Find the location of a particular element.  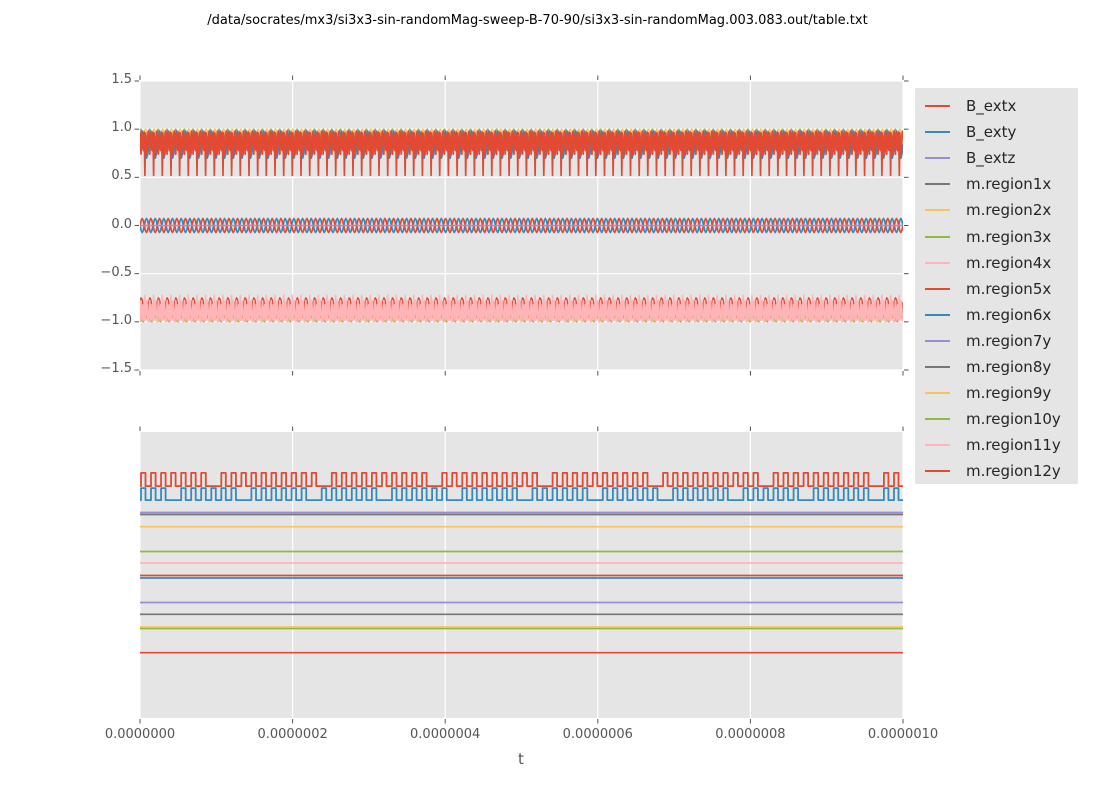

x-tick-label: 0.0000000 is located at coordinates (140, 734).